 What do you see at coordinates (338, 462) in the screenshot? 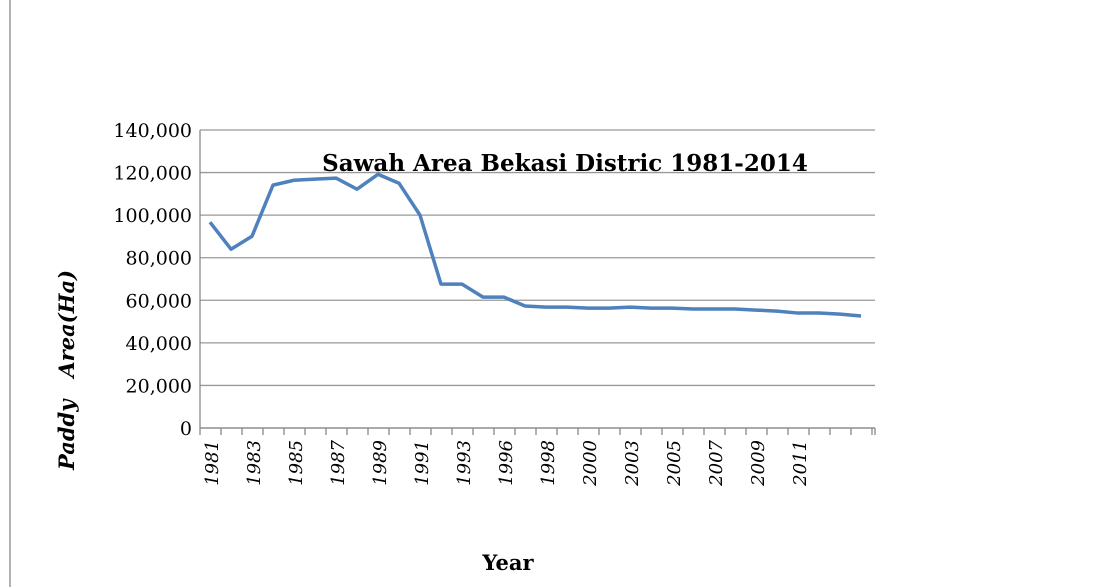
I see `x-tick-label: 1987` at bounding box center [338, 462].